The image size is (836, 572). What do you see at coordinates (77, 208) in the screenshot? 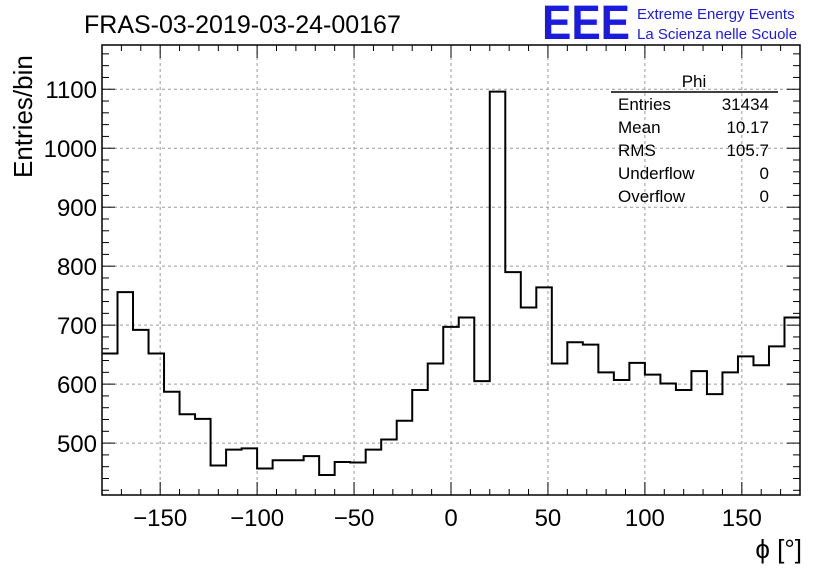
I see `y-tick-label: 900` at bounding box center [77, 208].